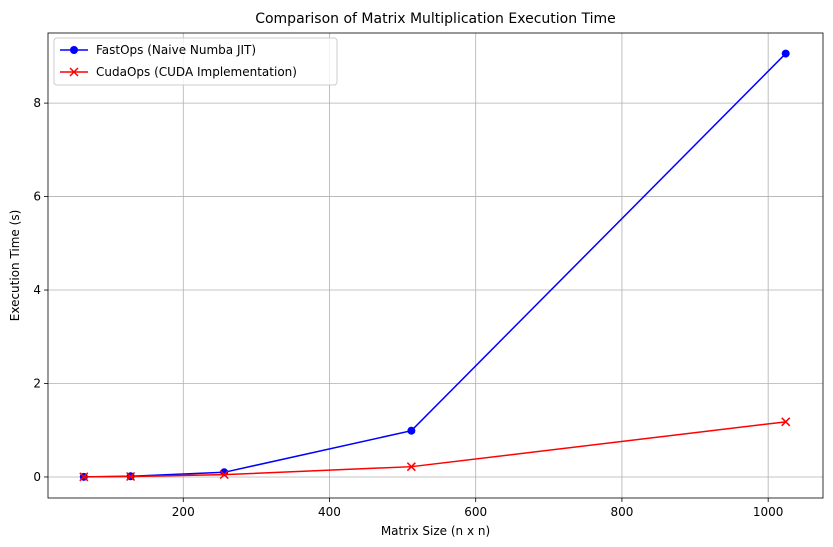  I want to click on x-tick-label: 1000, so click(768, 512).